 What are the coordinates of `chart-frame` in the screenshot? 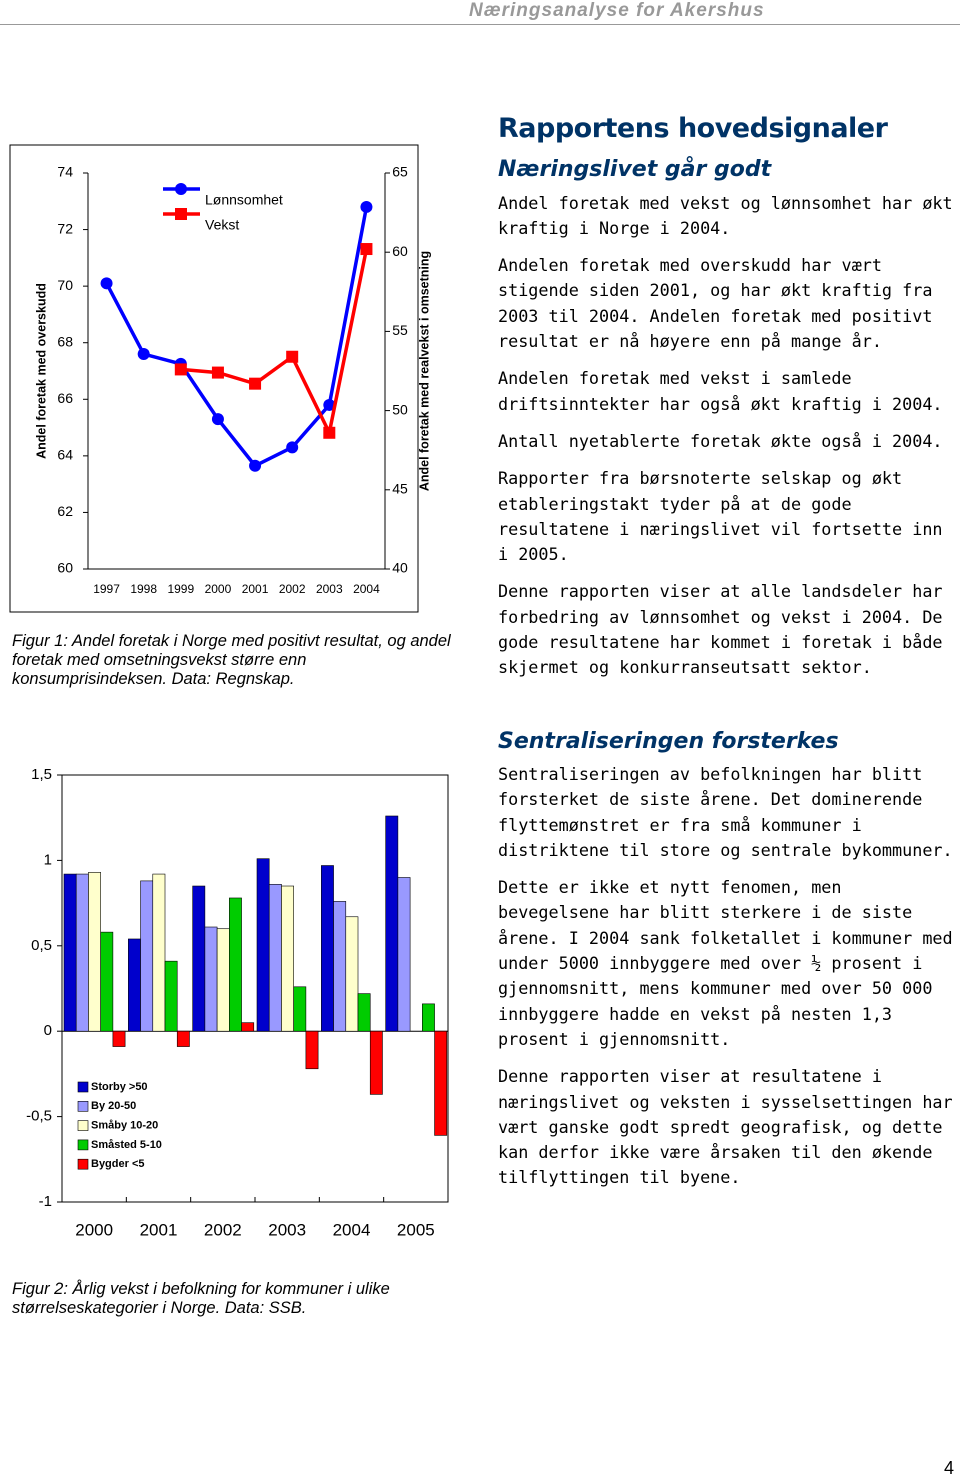 It's located at (214, 378).